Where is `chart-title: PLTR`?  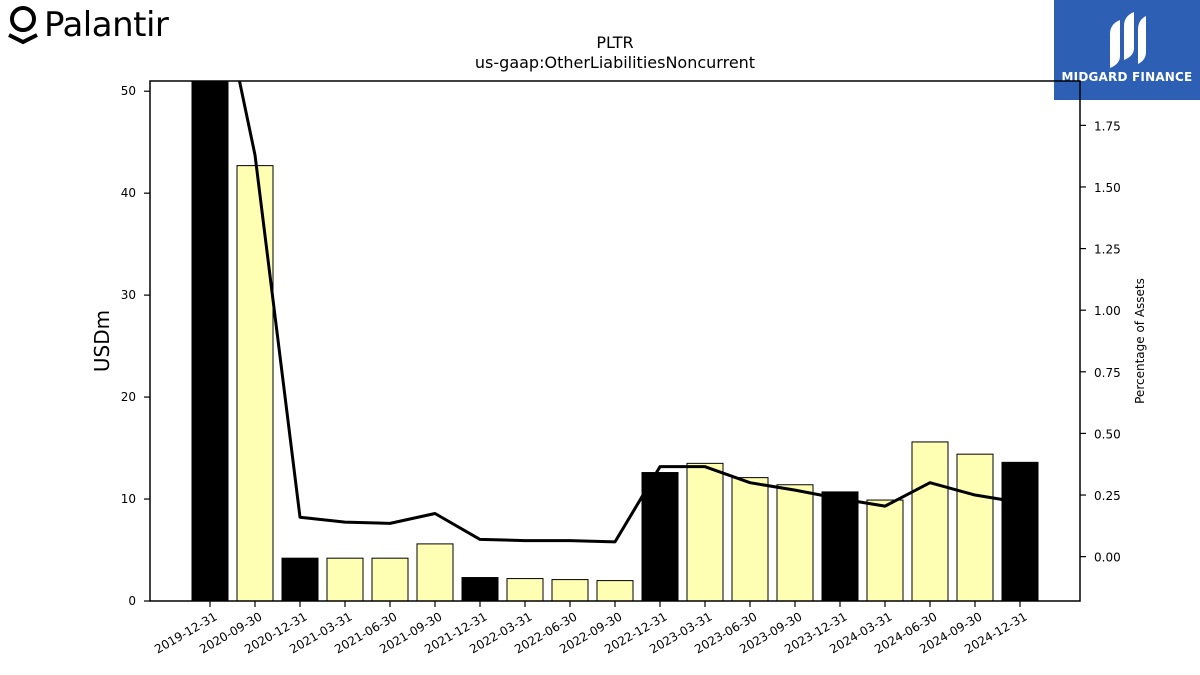
chart-title: PLTR is located at coordinates (614, 42).